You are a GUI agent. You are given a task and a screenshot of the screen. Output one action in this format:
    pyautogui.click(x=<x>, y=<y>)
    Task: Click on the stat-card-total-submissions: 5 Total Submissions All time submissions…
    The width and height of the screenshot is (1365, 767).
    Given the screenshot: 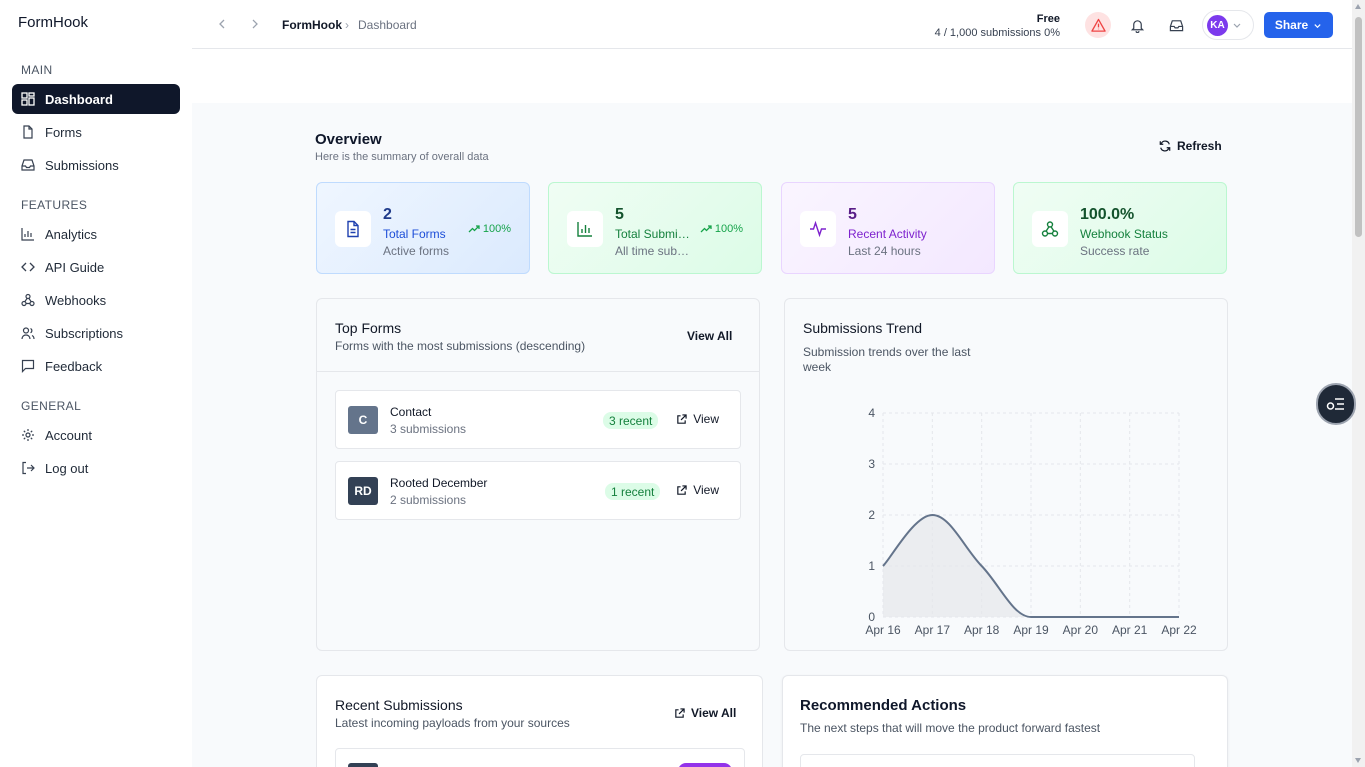 What is the action you would take?
    pyautogui.click(x=655, y=228)
    